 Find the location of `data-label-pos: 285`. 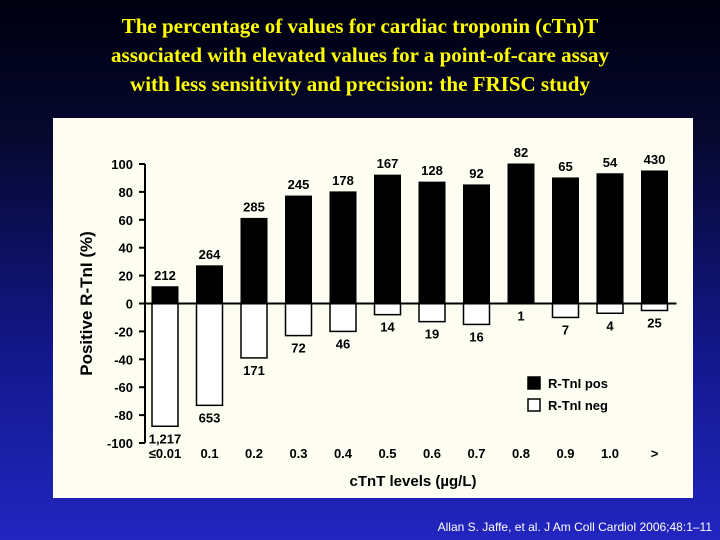

data-label-pos: 285 is located at coordinates (254, 206).